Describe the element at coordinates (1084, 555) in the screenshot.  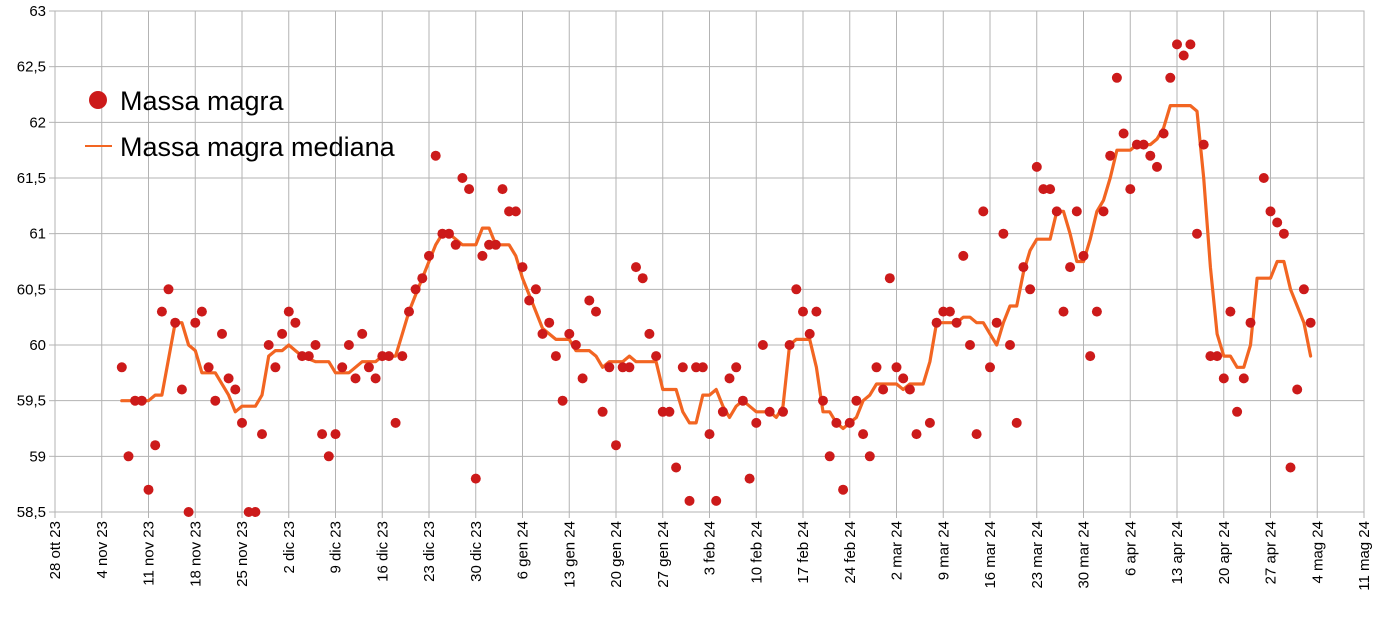
I see `x-tick-label: 30 mar 24` at that location.